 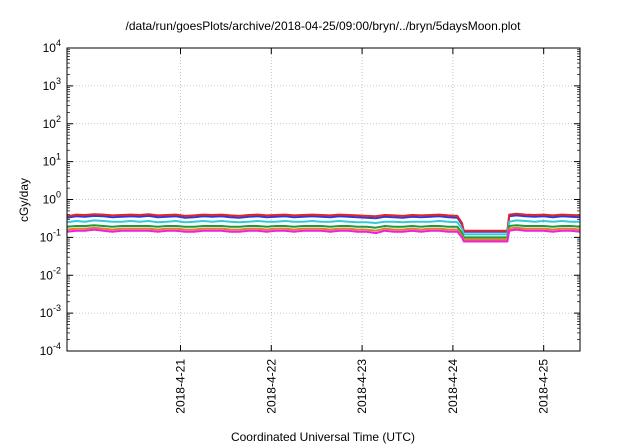 What do you see at coordinates (24, 200) in the screenshot?
I see `y-axis-label: cGy/day` at bounding box center [24, 200].